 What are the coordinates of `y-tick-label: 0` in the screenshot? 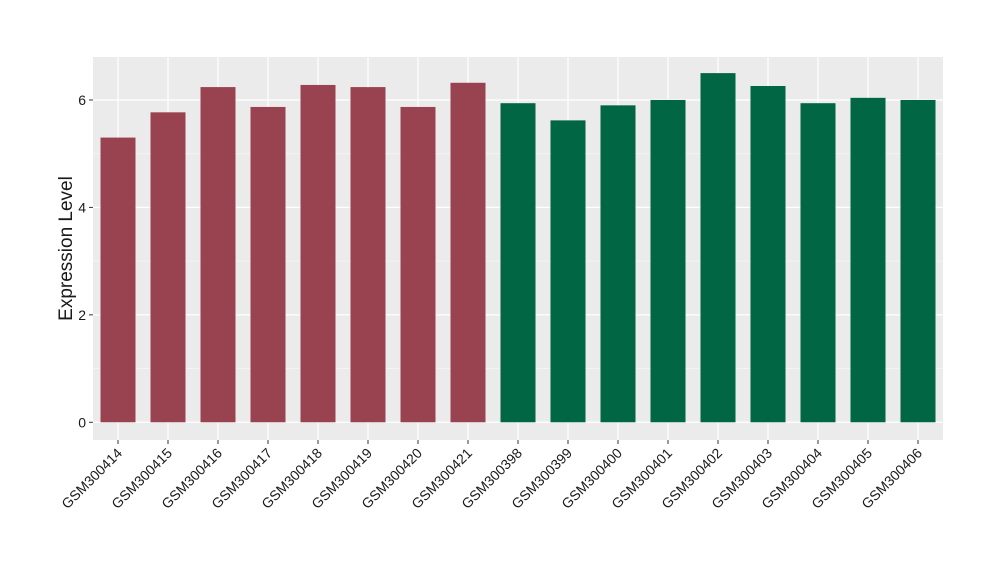 It's located at (82, 422).